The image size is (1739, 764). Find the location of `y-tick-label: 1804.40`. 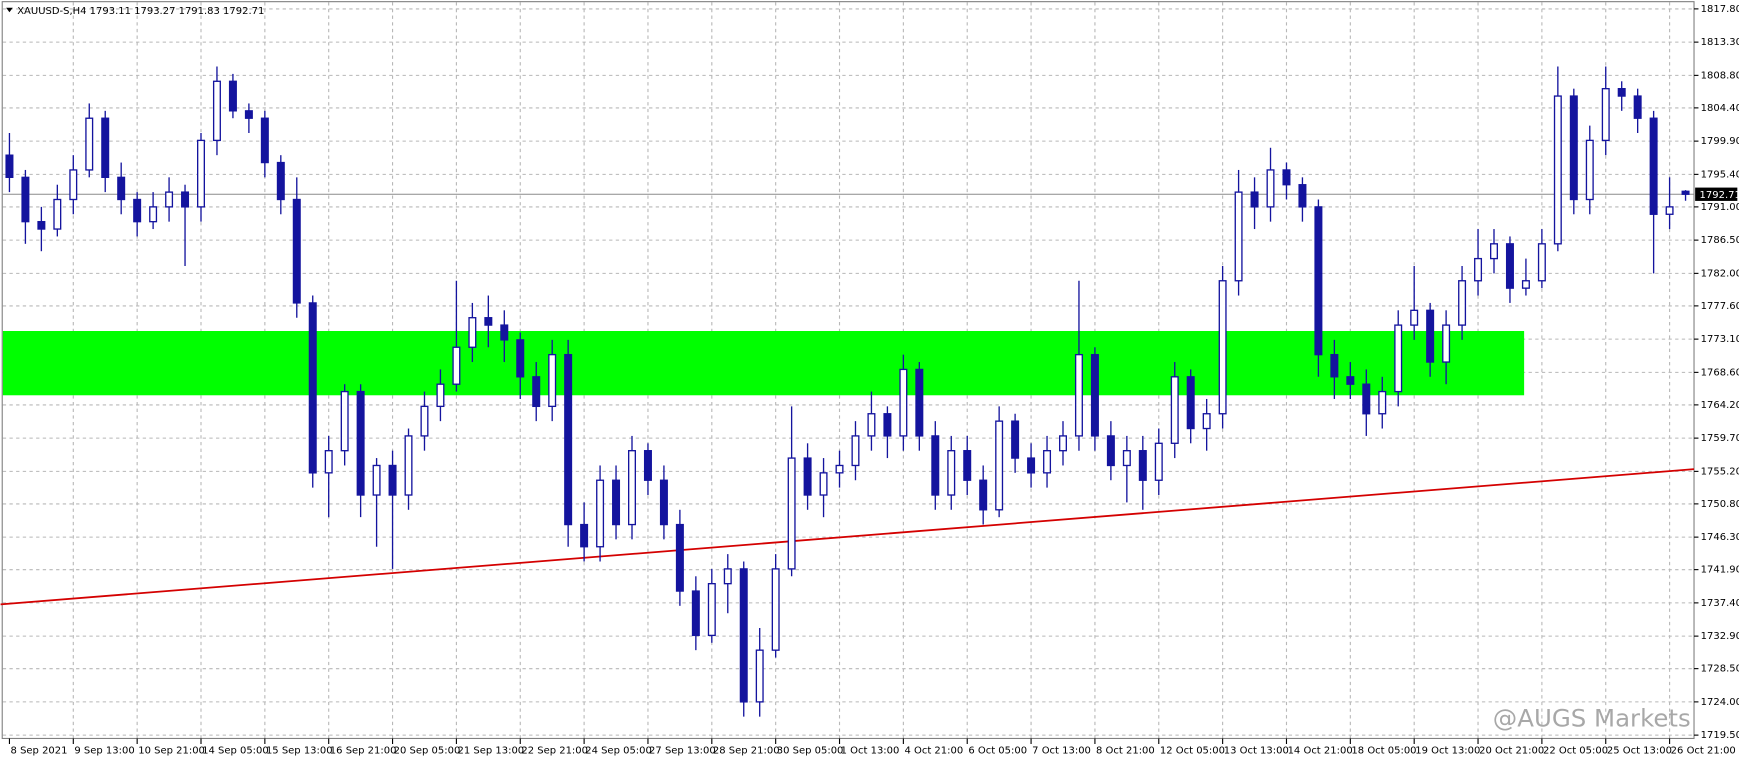

y-tick-label: 1804.40 is located at coordinates (1720, 108).